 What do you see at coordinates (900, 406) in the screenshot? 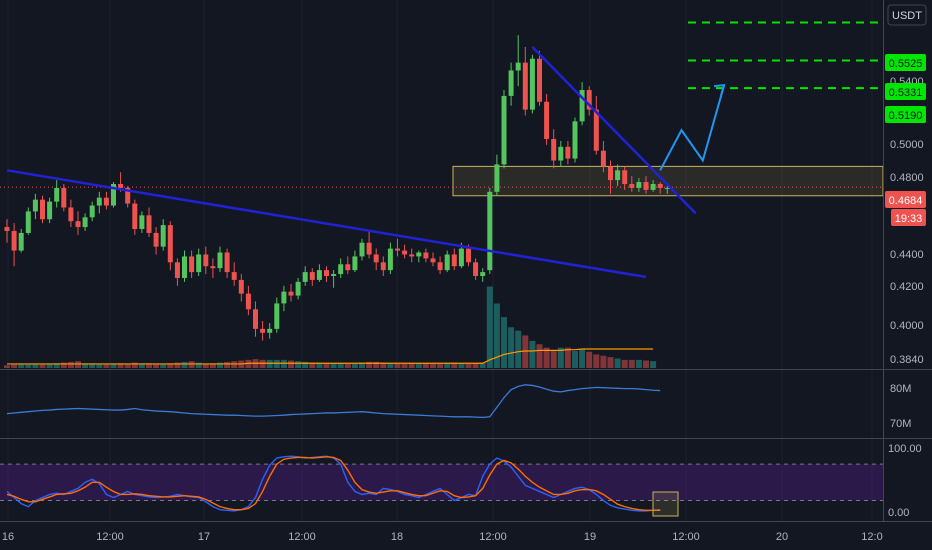
I see `volume-axis: 80M 70M` at bounding box center [900, 406].